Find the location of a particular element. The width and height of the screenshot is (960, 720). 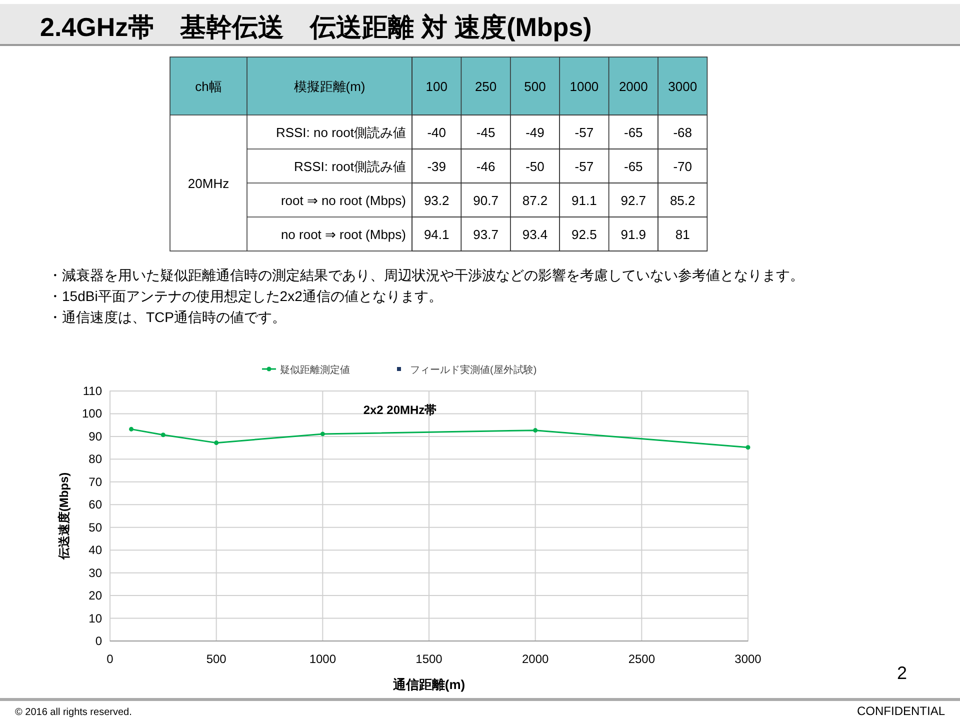

x-tick-label: 2500 is located at coordinates (642, 659).